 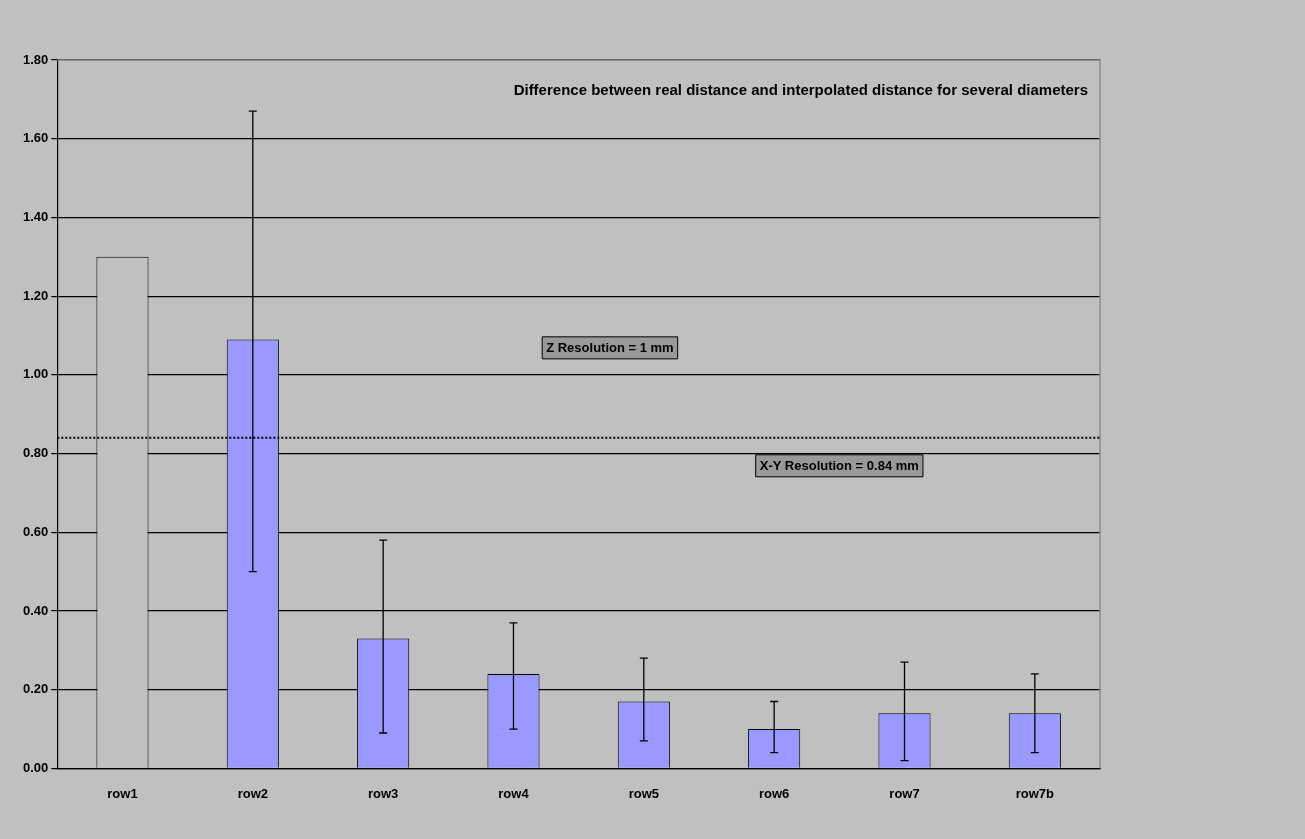 What do you see at coordinates (35, 453) in the screenshot?
I see `y-tick-label: 0.80` at bounding box center [35, 453].